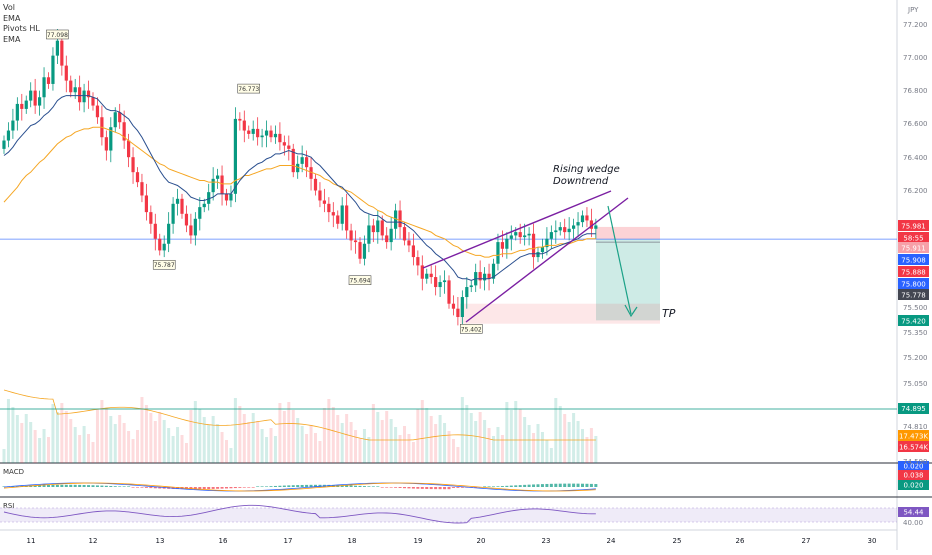 This screenshot has height=555, width=932. What do you see at coordinates (913, 296) in the screenshot?
I see `price-label: 75.778` at bounding box center [913, 296].